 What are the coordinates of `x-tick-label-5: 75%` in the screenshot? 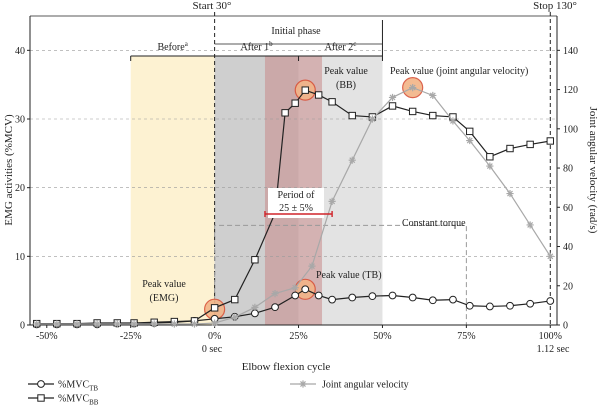 It's located at (466, 336).